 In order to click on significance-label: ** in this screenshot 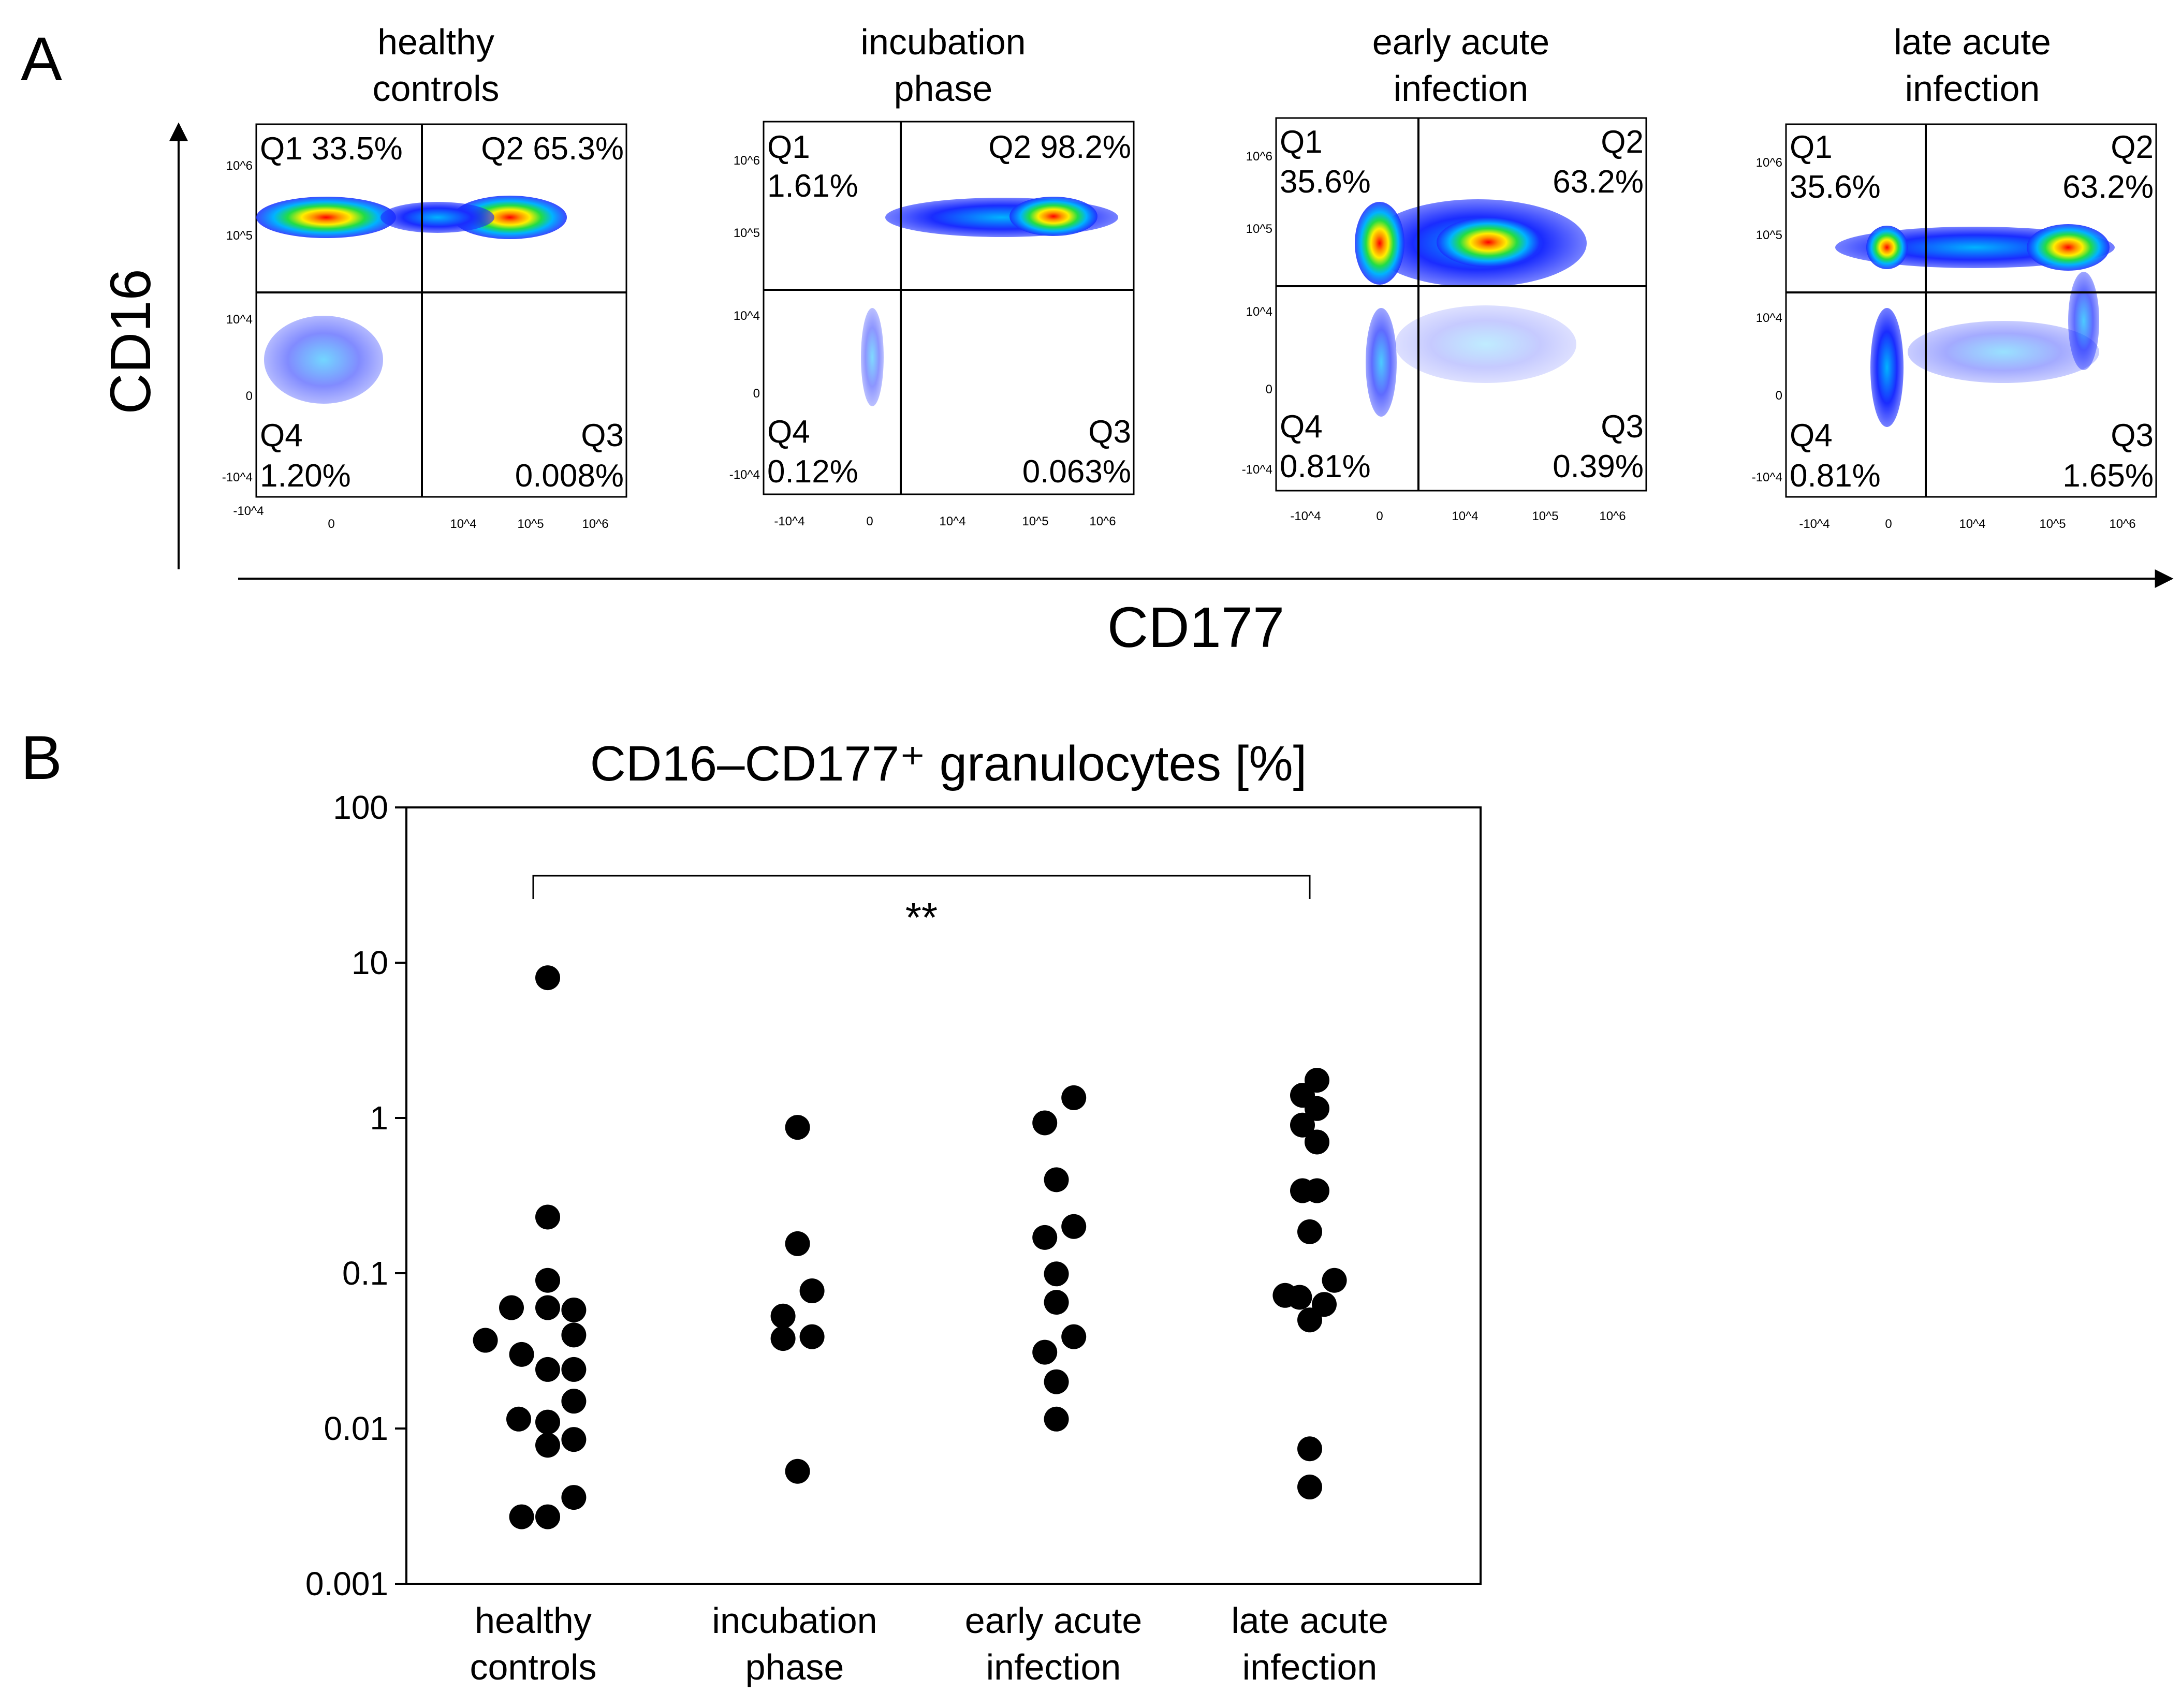, I will do `click(921, 917)`.